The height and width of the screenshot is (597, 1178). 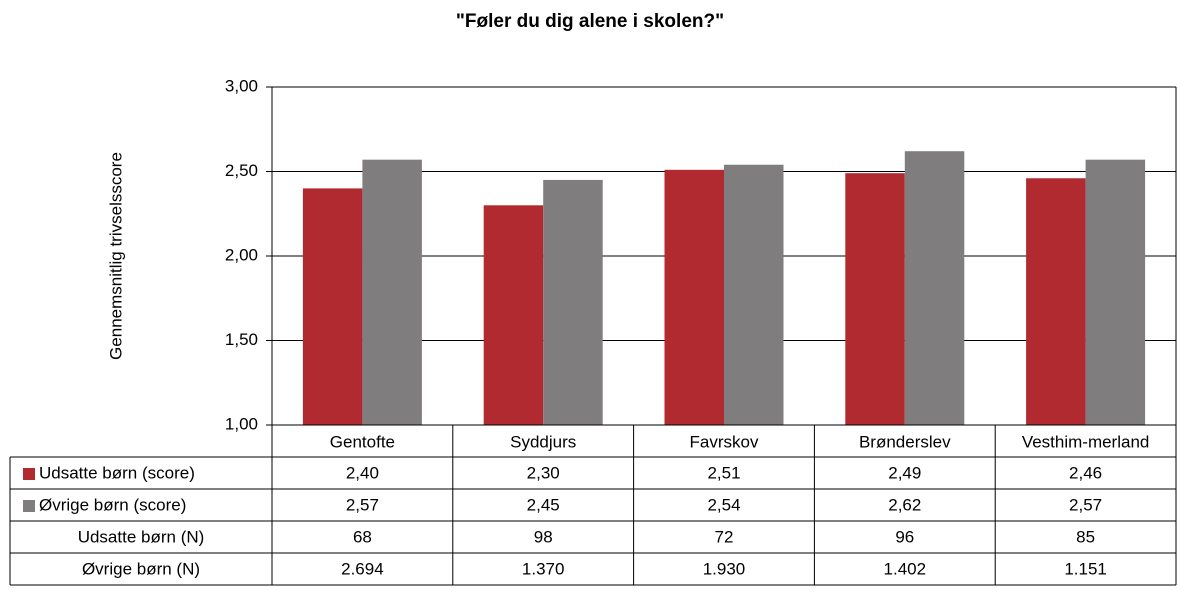 I want to click on table-cell: 2,62, so click(x=904, y=504).